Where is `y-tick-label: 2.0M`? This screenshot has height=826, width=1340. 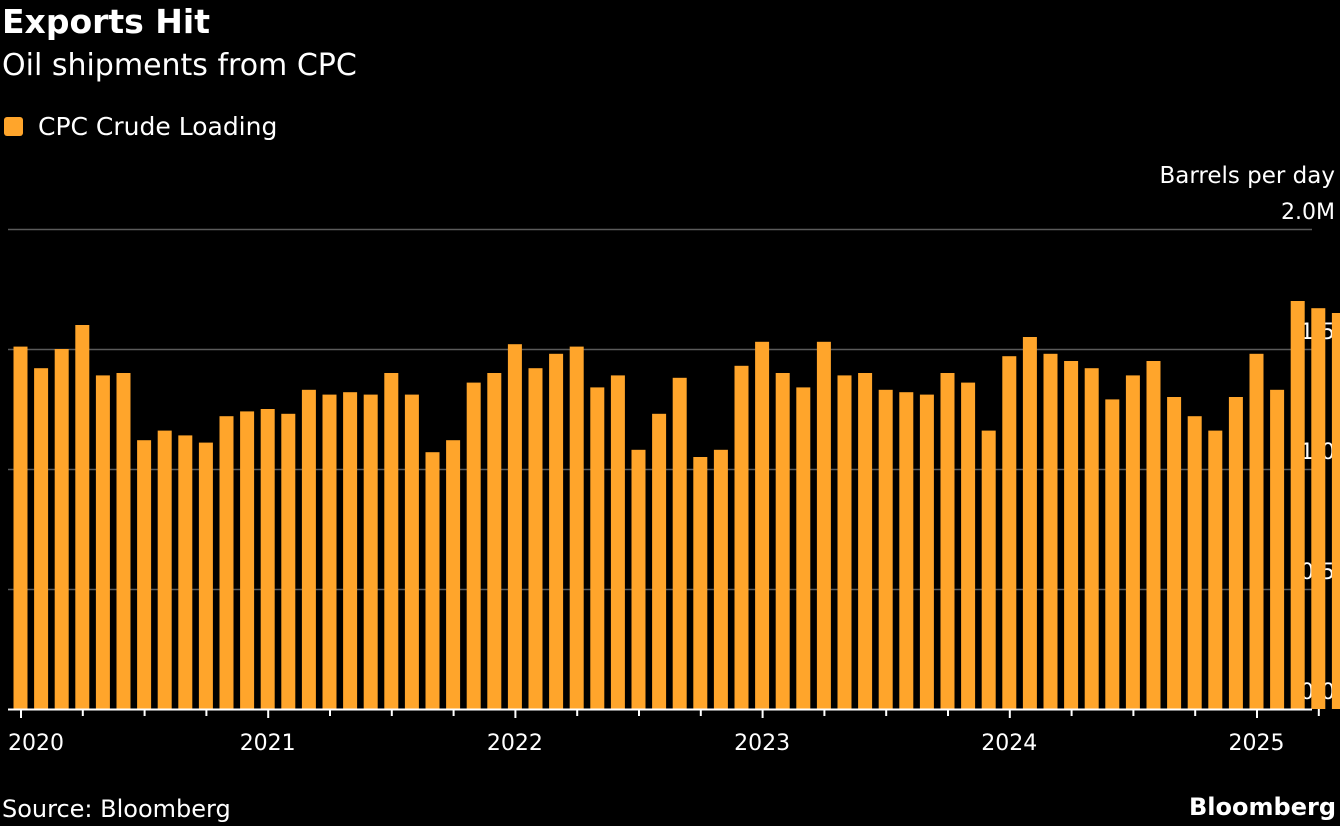
y-tick-label: 2.0M is located at coordinates (1308, 212).